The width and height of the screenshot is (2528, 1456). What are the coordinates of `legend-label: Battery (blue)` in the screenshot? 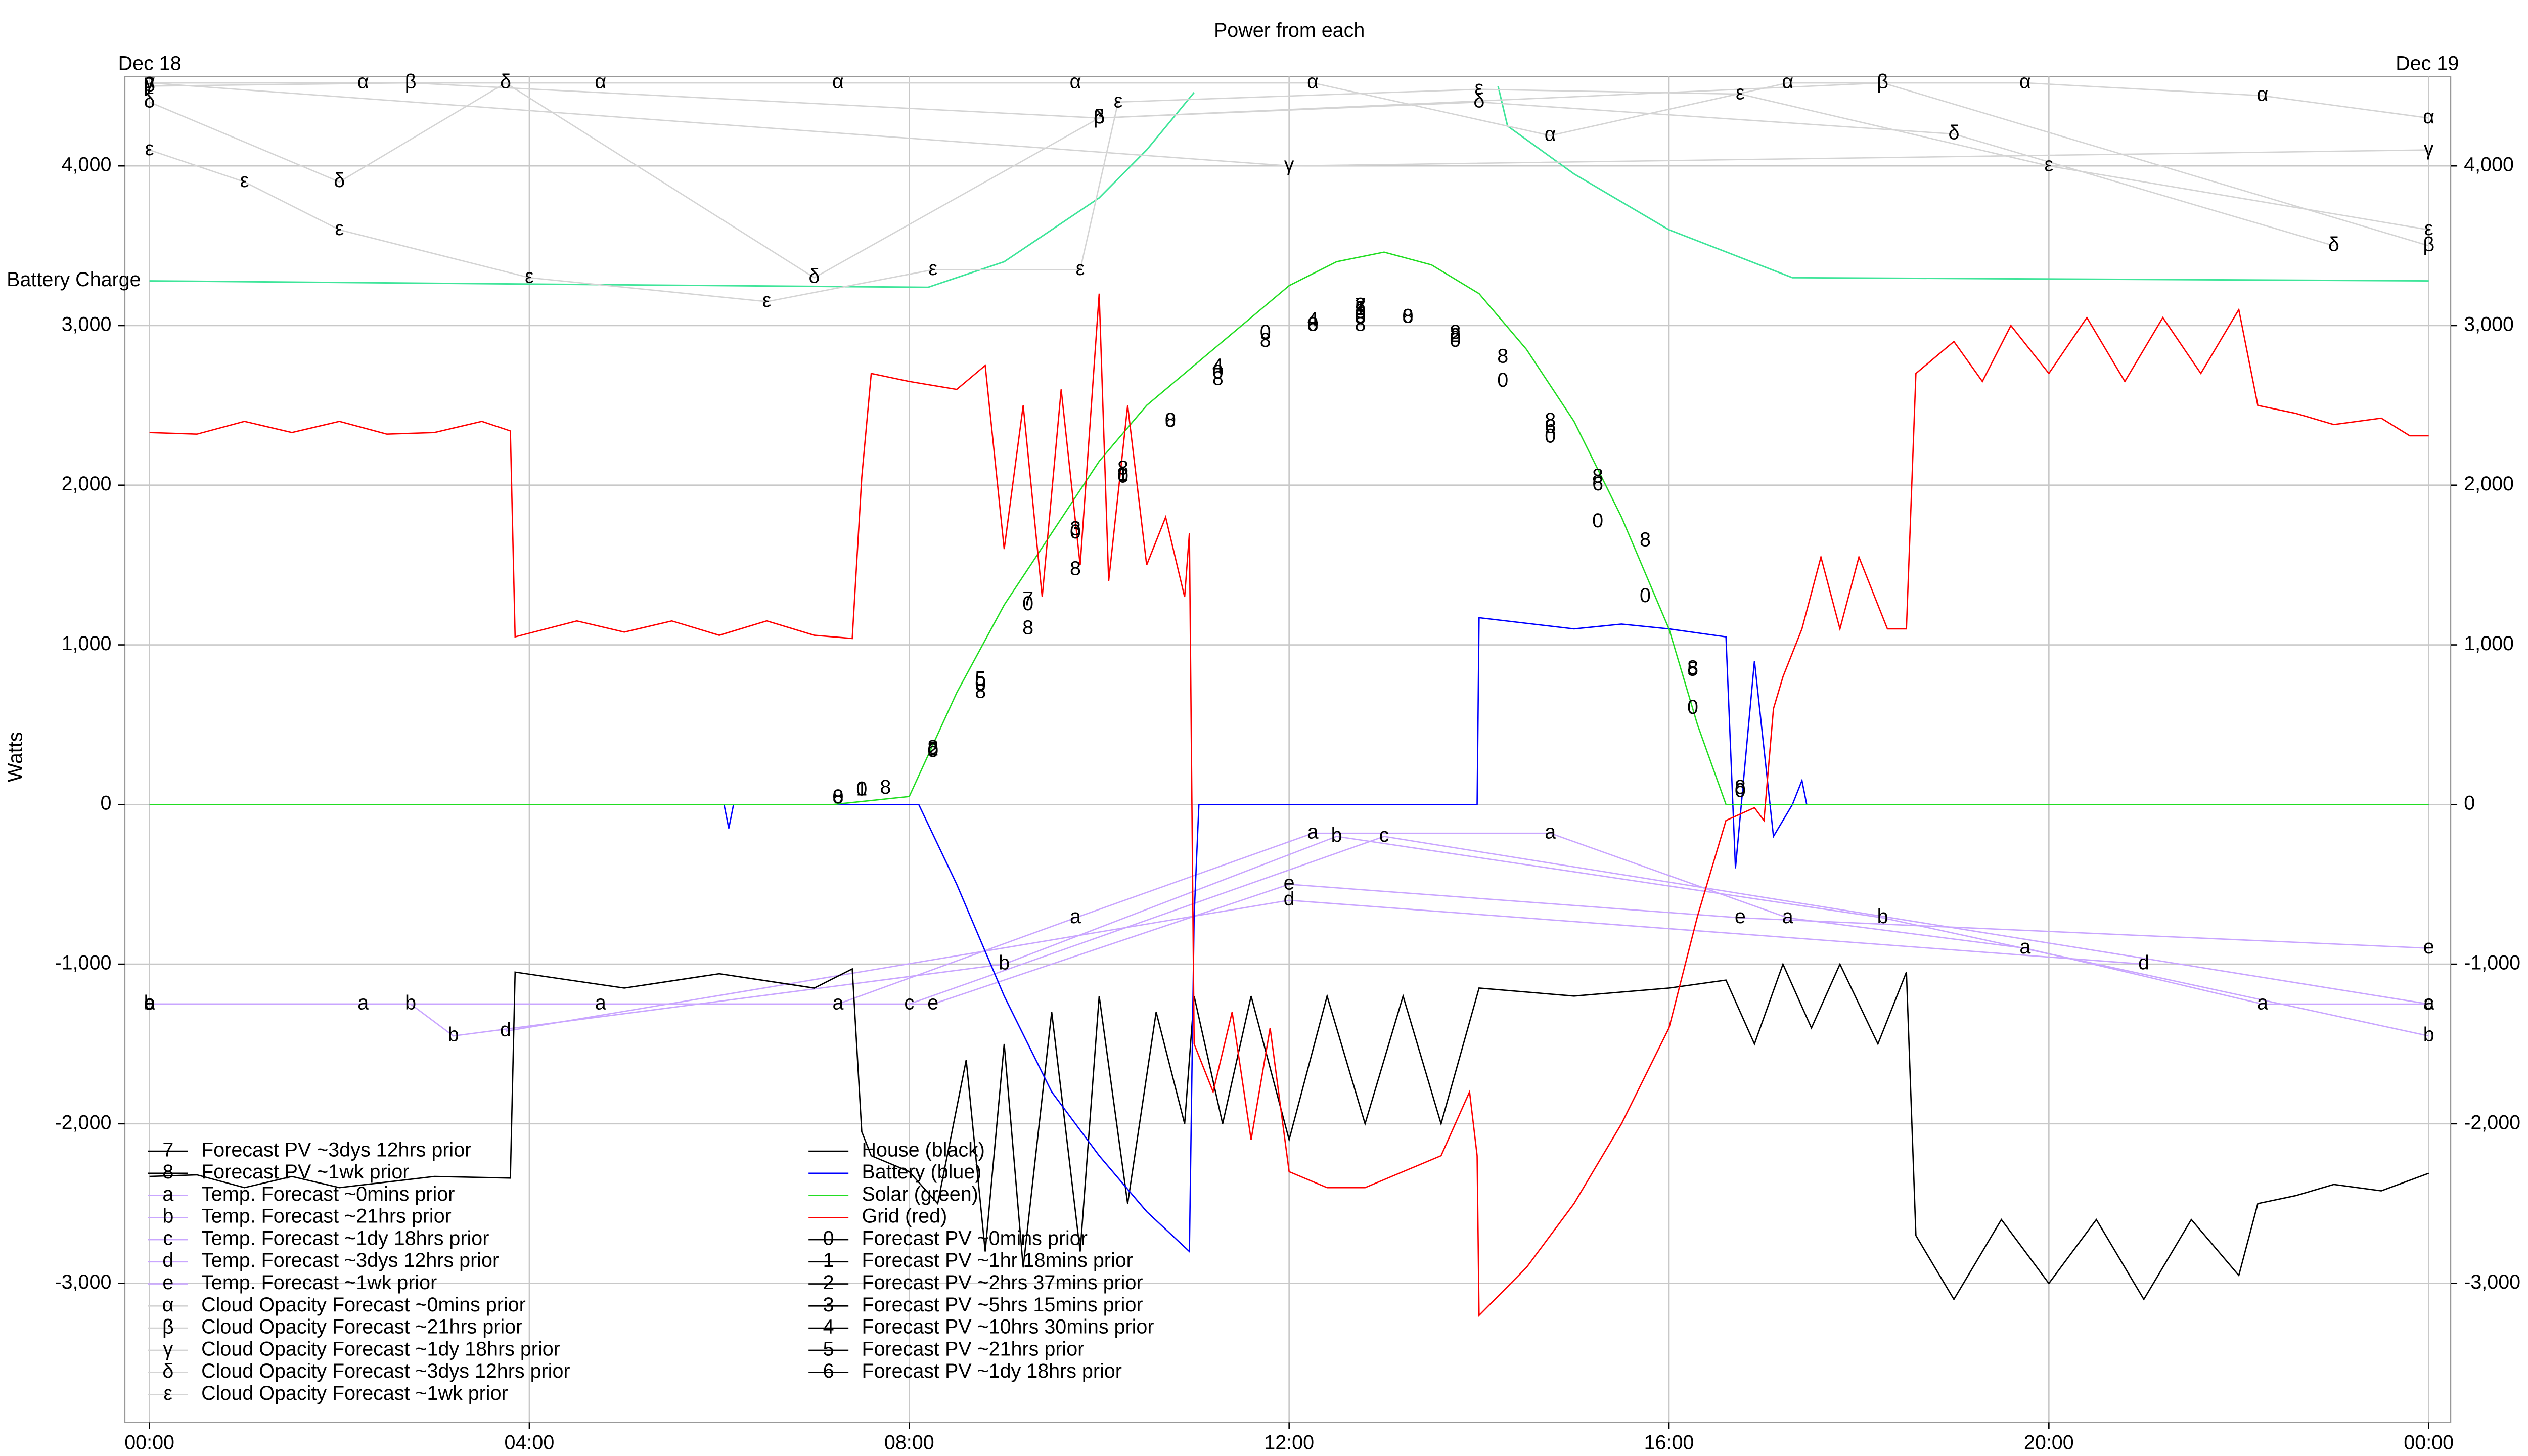 It's located at (922, 1172).